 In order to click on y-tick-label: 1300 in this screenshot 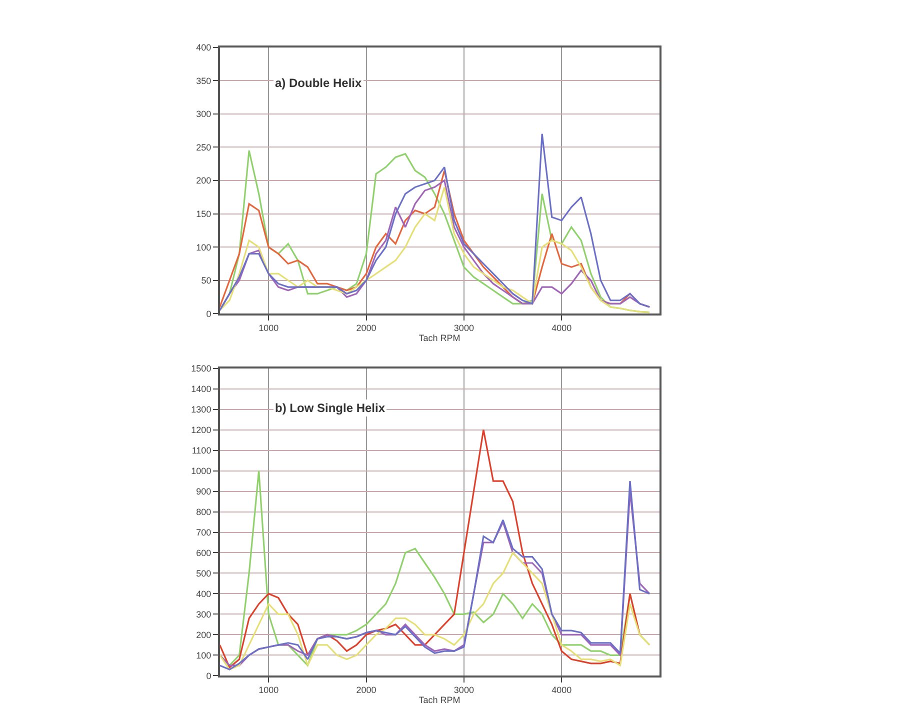, I will do `click(201, 409)`.